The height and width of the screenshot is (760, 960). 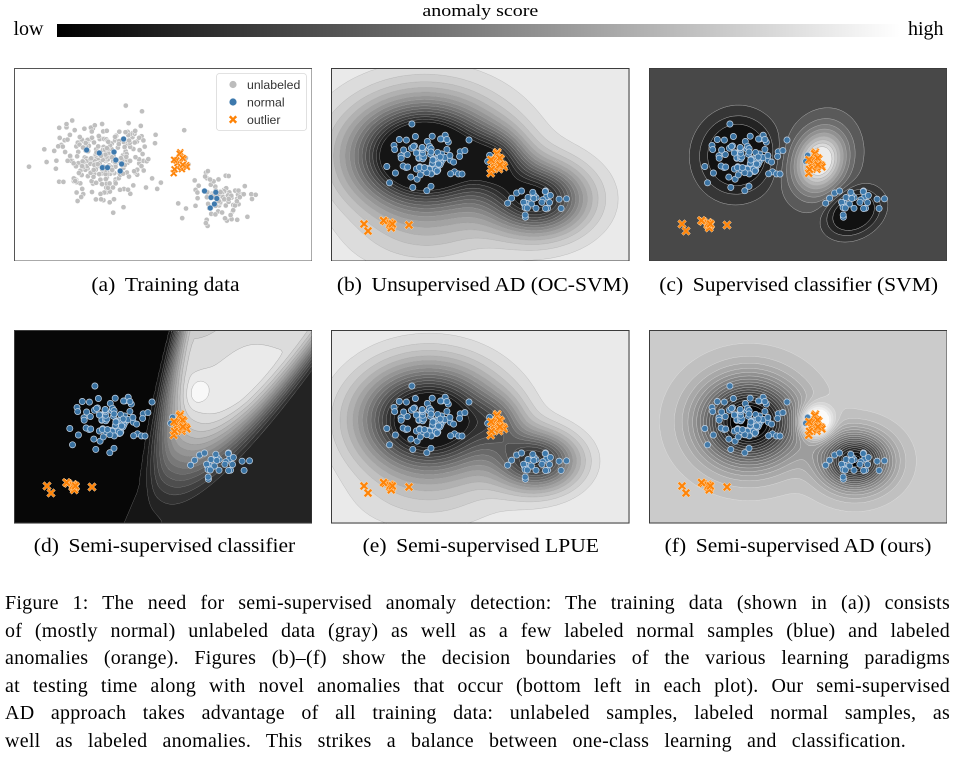 I want to click on svg-text: outlier, so click(x=264, y=119).